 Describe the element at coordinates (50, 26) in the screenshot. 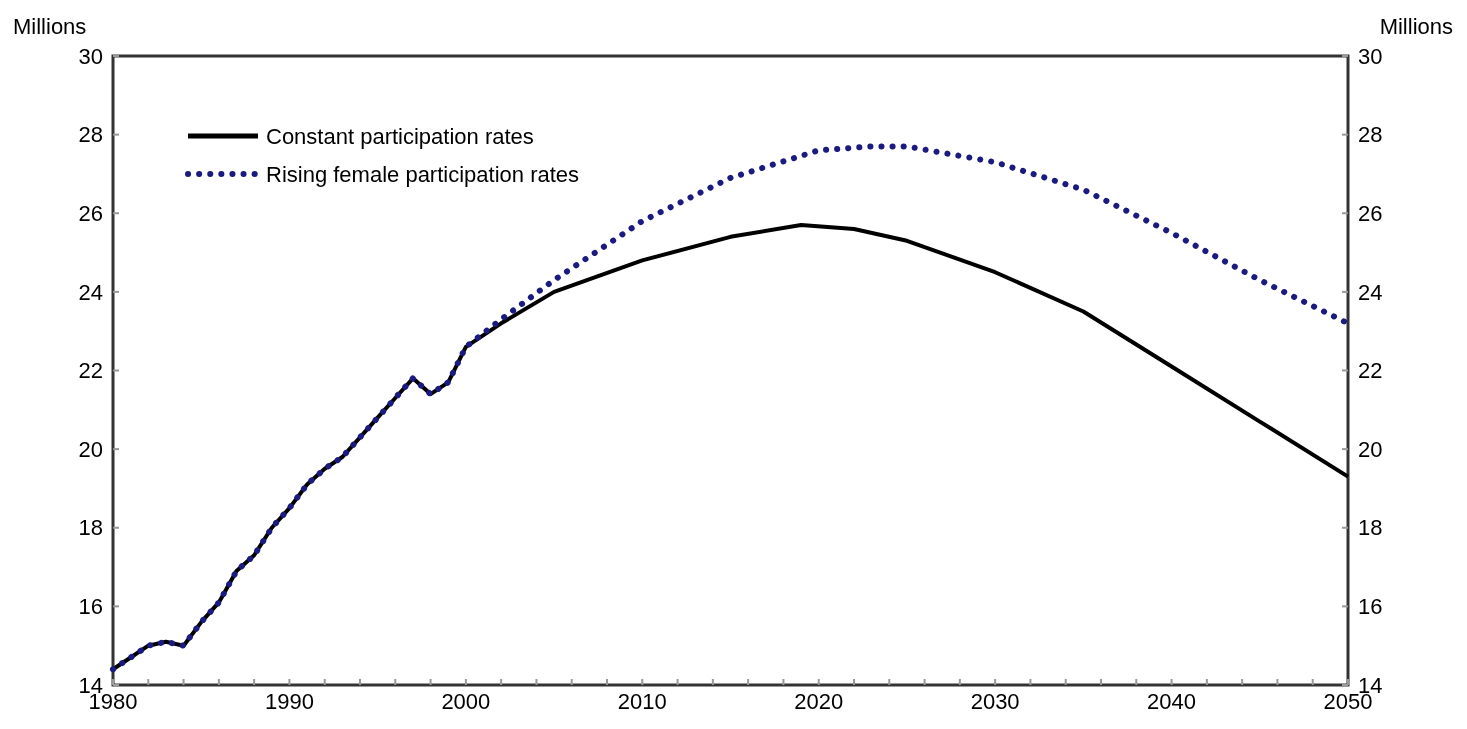

I see `y-axis-title: Millions` at that location.